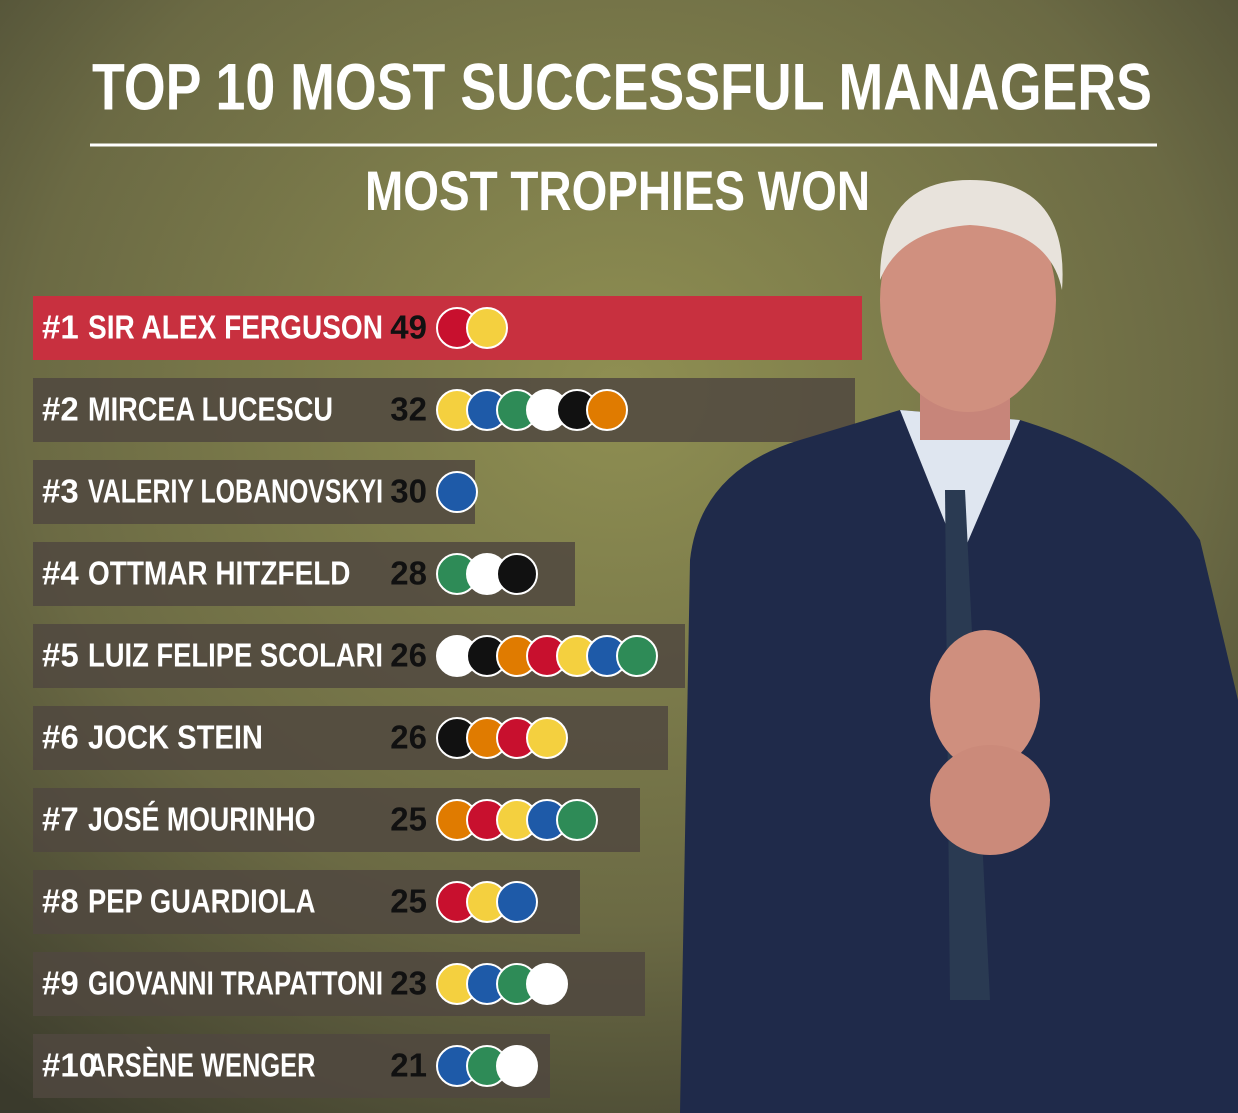 Image resolution: width=1238 pixels, height=1113 pixels. Describe the element at coordinates (202, 819) in the screenshot. I see `manager-name: JOSÉ MOURINHO` at that location.